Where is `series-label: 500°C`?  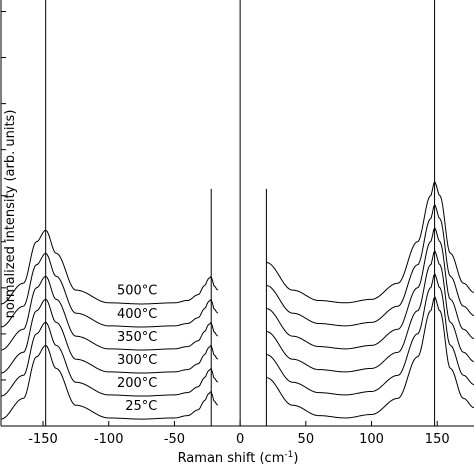 series-label: 500°C is located at coordinates (137, 291).